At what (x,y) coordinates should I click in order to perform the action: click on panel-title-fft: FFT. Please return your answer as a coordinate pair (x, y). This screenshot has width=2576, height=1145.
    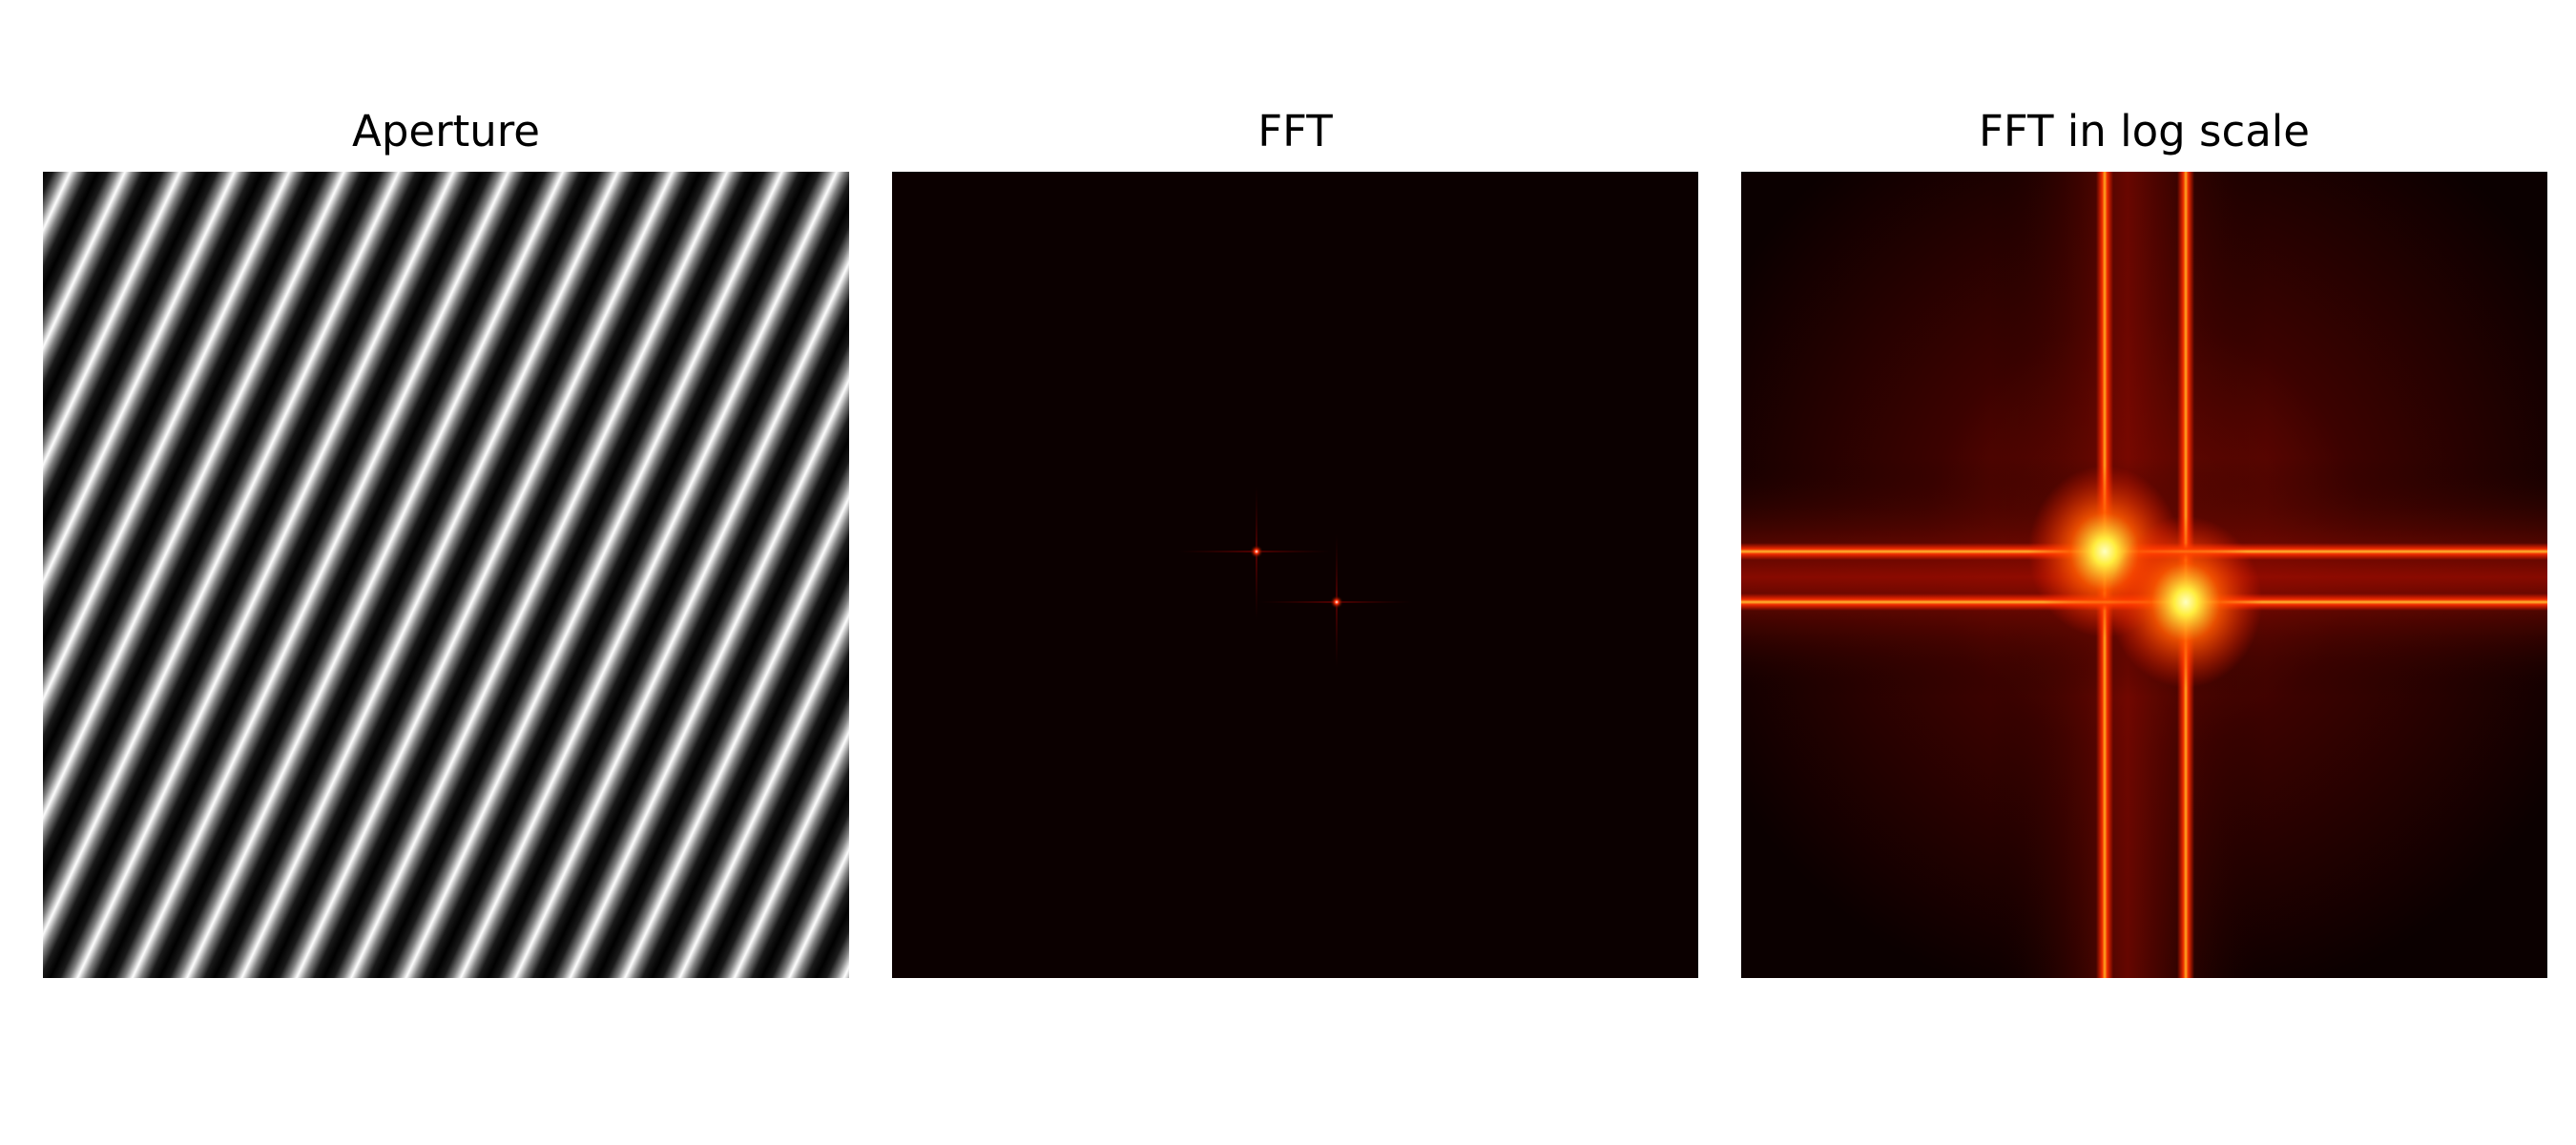
    Looking at the image, I should click on (1295, 131).